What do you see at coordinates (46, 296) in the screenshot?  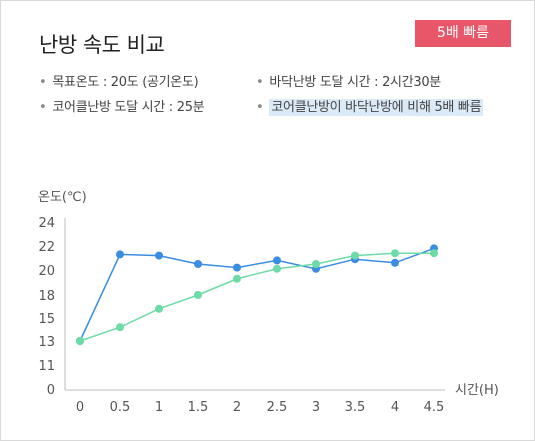 I see `y-tick-label: 18` at bounding box center [46, 296].